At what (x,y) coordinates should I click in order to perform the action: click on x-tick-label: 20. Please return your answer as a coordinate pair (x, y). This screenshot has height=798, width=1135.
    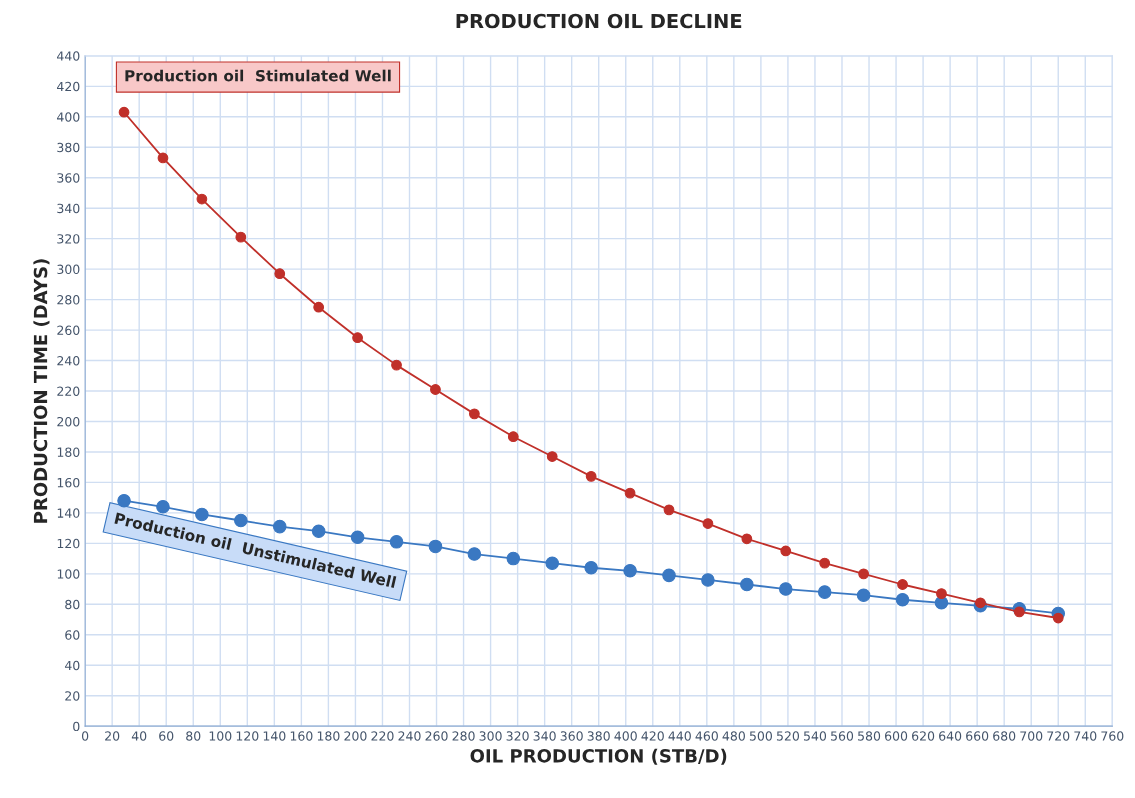
    Looking at the image, I should click on (112, 736).